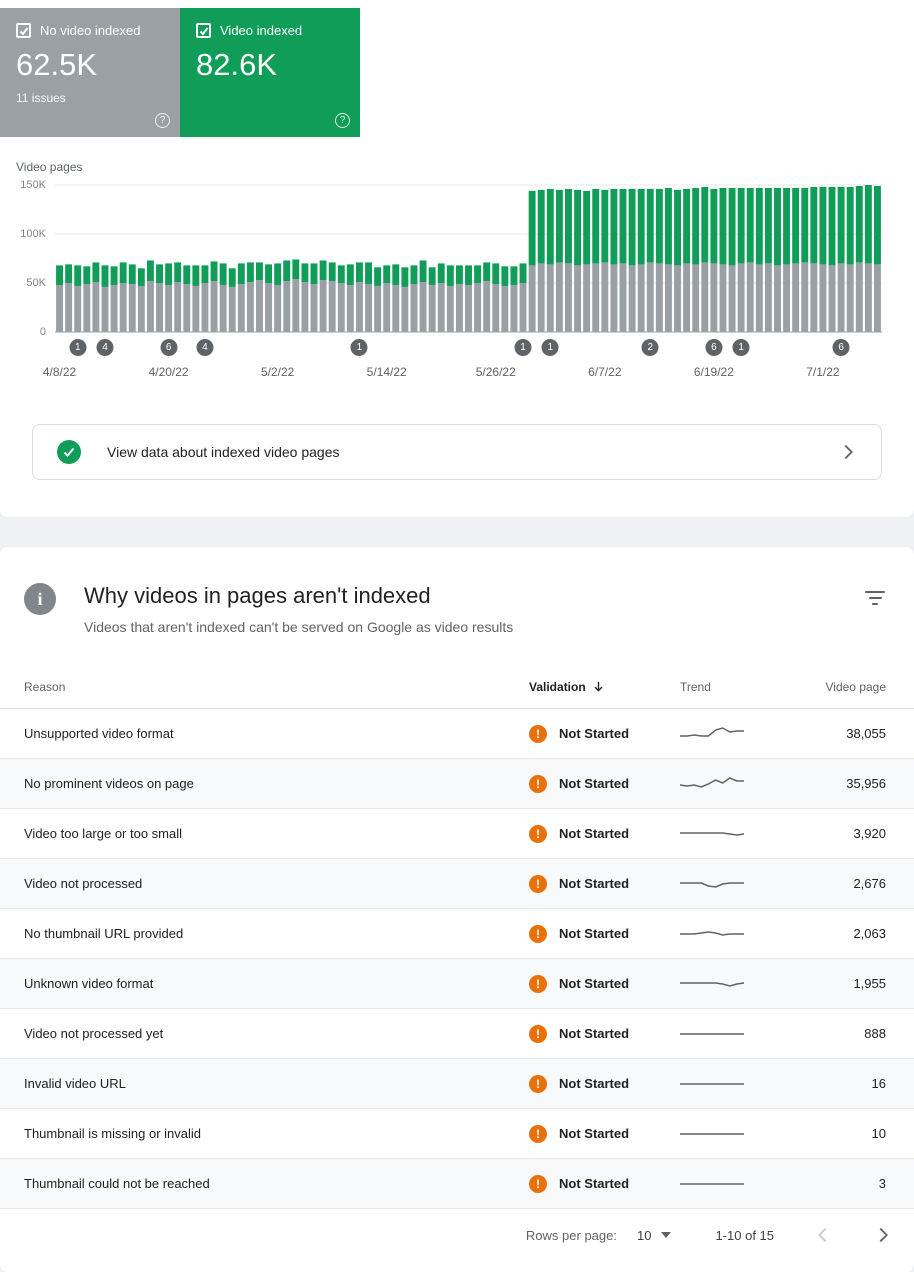  Describe the element at coordinates (45, 686) in the screenshot. I see `column-header-reason: Reason` at that location.